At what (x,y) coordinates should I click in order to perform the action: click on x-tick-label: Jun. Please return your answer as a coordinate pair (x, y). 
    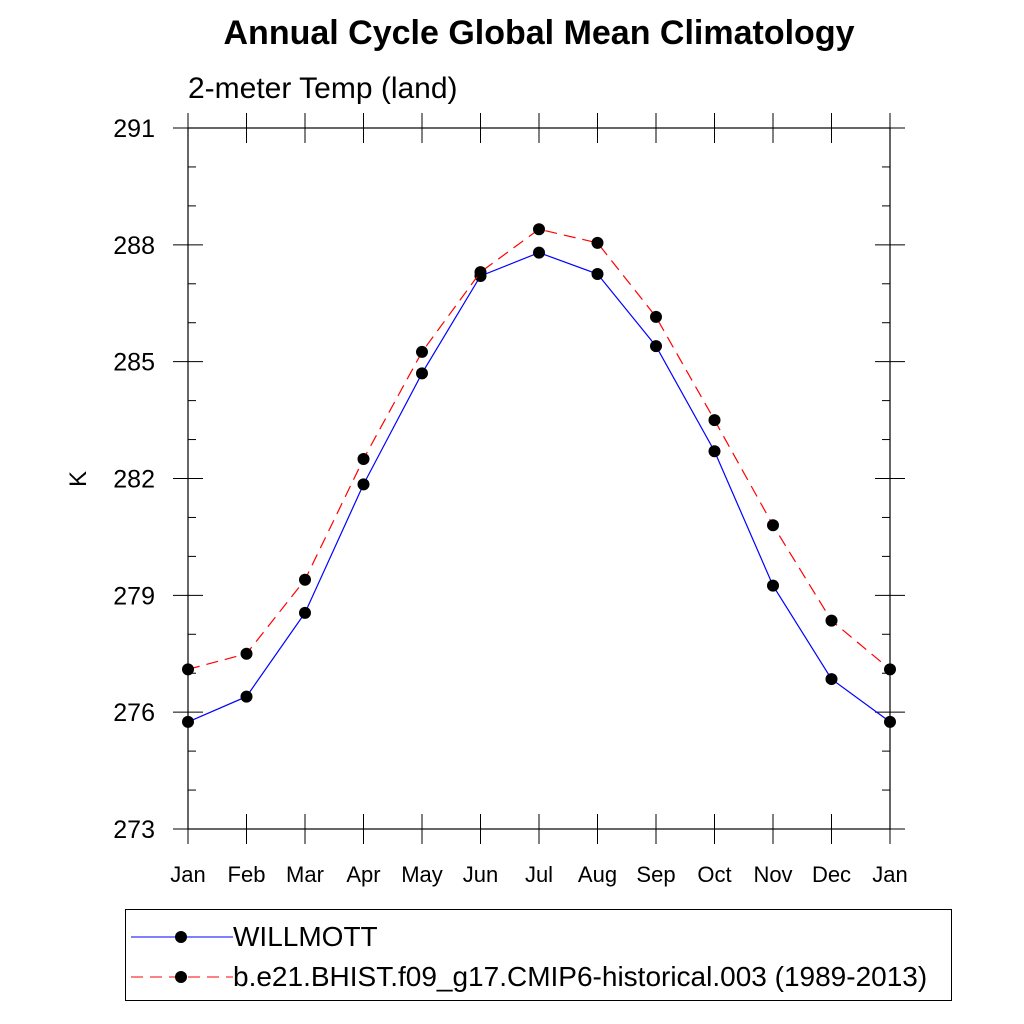
    Looking at the image, I should click on (480, 874).